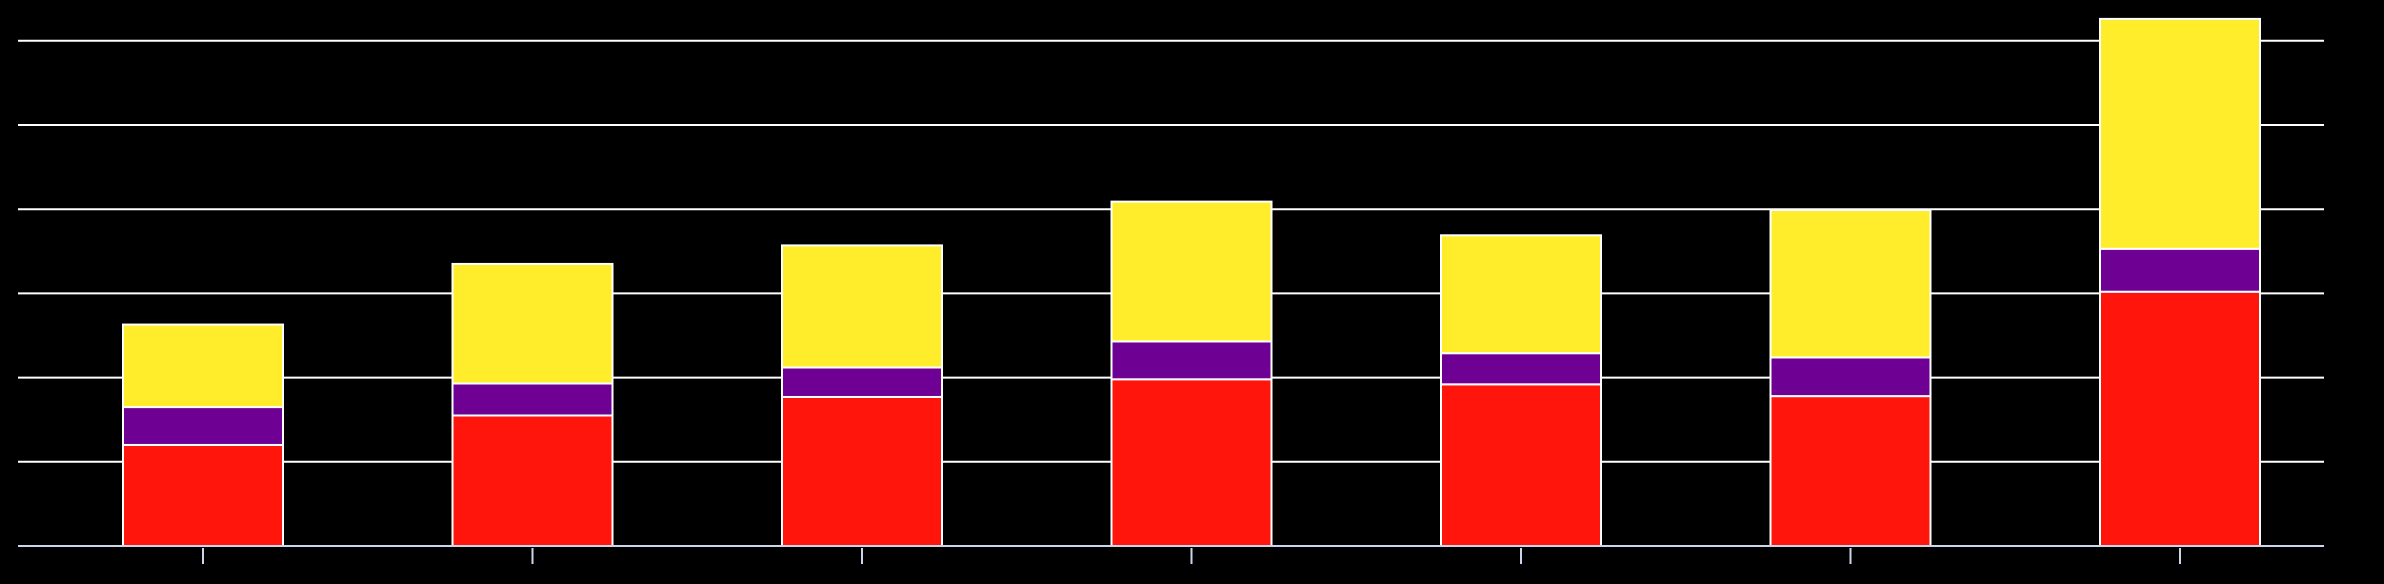  Describe the element at coordinates (1171, 554) in the screenshot. I see `x-axis` at that location.